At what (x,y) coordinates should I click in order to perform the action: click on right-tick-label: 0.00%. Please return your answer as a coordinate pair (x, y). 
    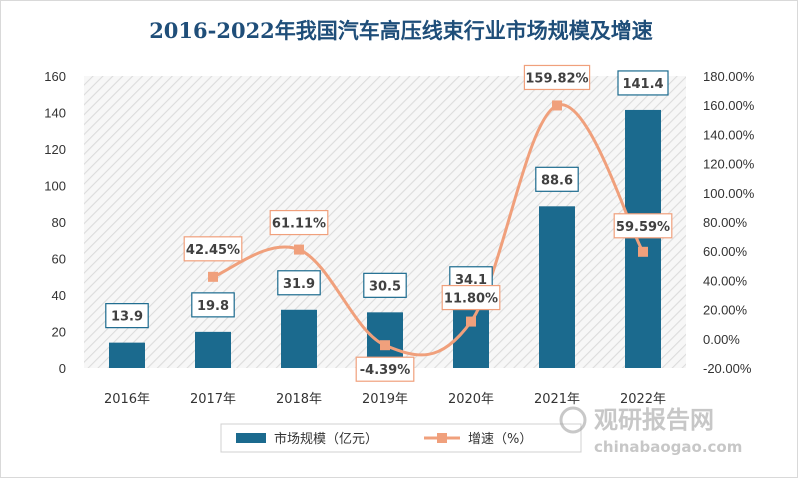
    Looking at the image, I should click on (721, 339).